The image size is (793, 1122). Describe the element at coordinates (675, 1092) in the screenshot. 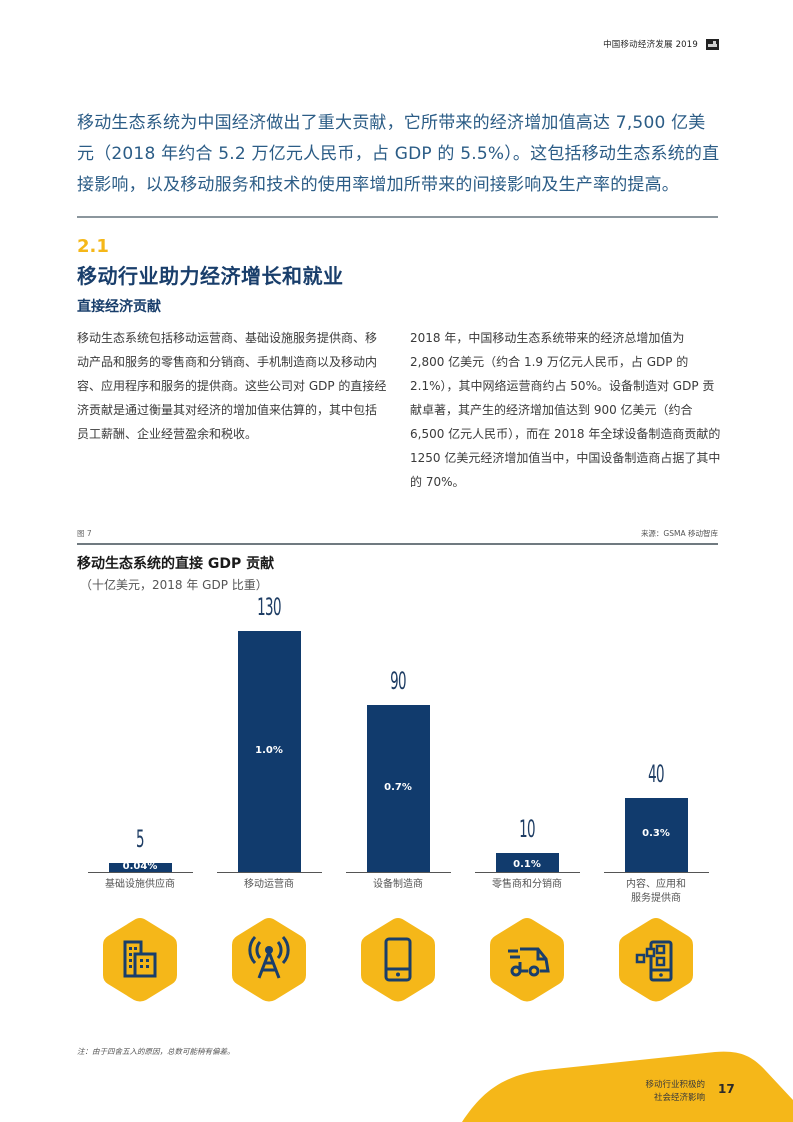

I see `footer-caption: 移动行业积极的 社会经济影响` at that location.